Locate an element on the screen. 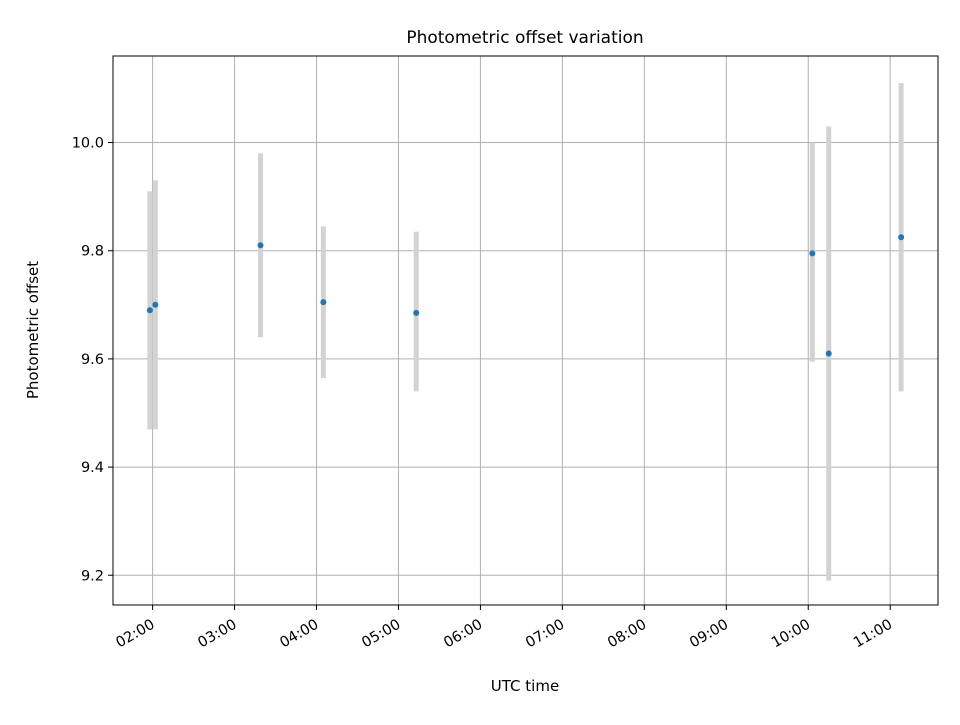  data-points is located at coordinates (525, 295).